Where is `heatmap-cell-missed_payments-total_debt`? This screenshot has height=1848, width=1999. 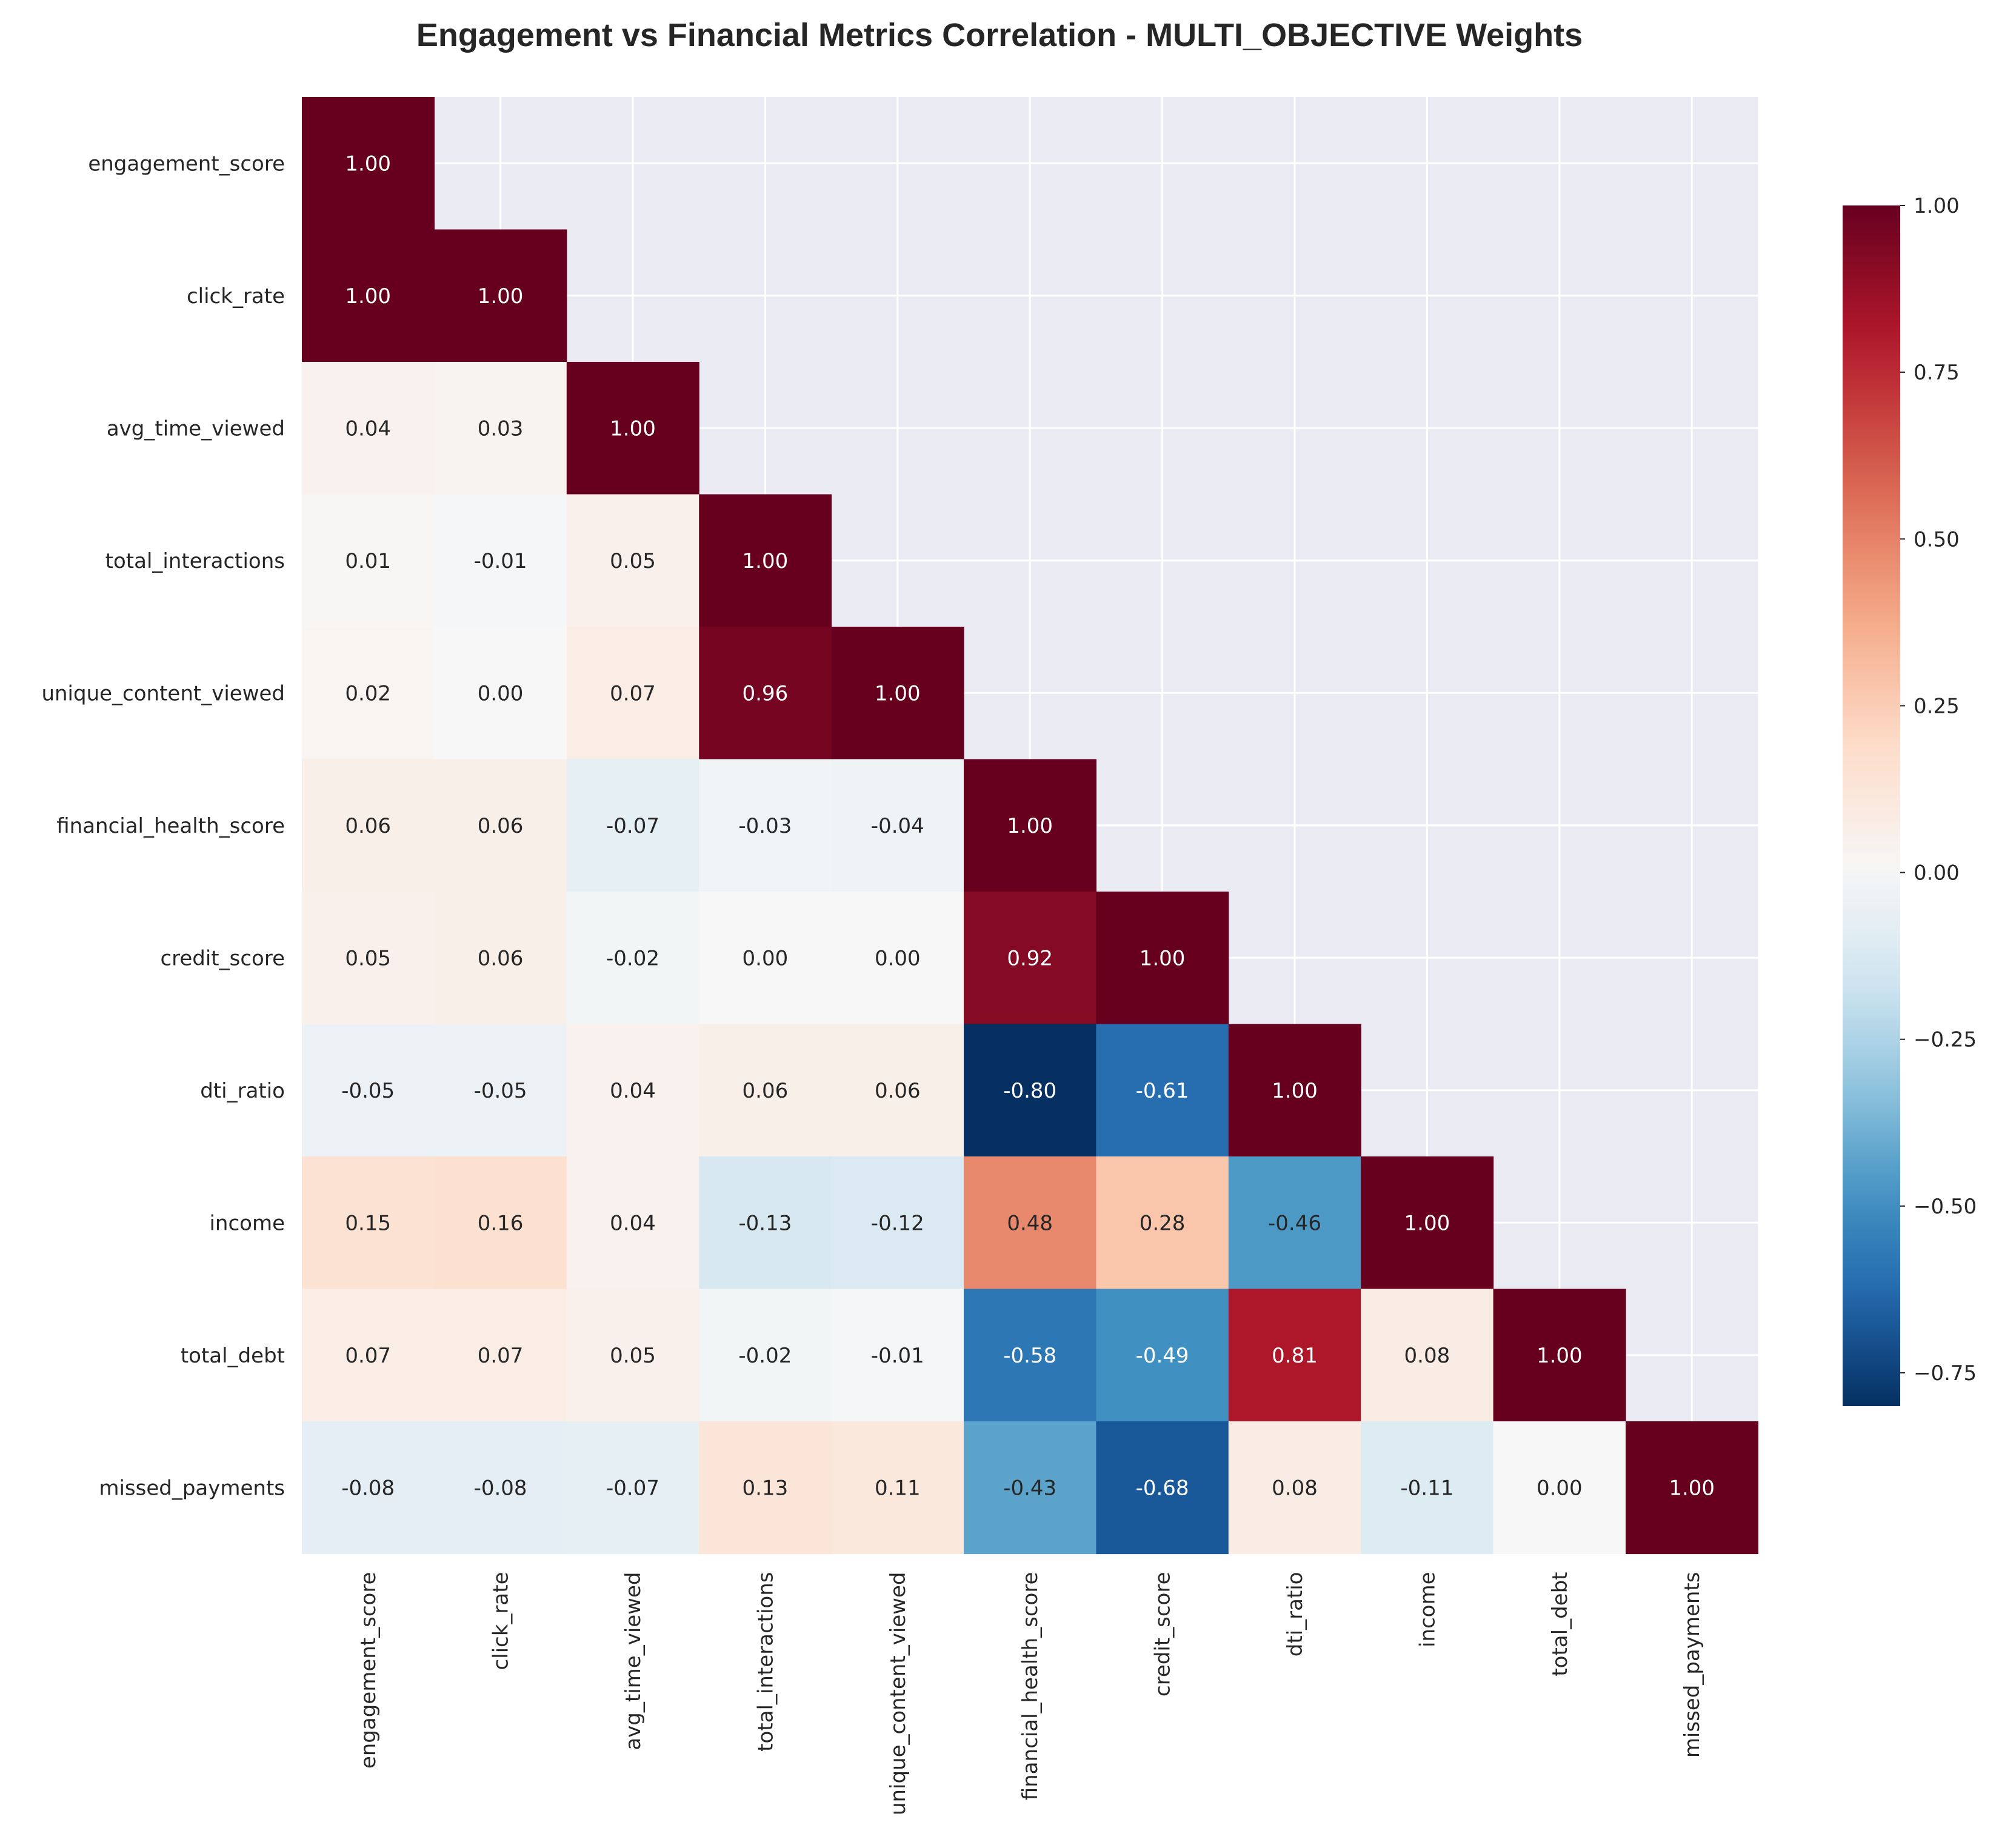
heatmap-cell-missed_payments-total_debt is located at coordinates (1559, 1488).